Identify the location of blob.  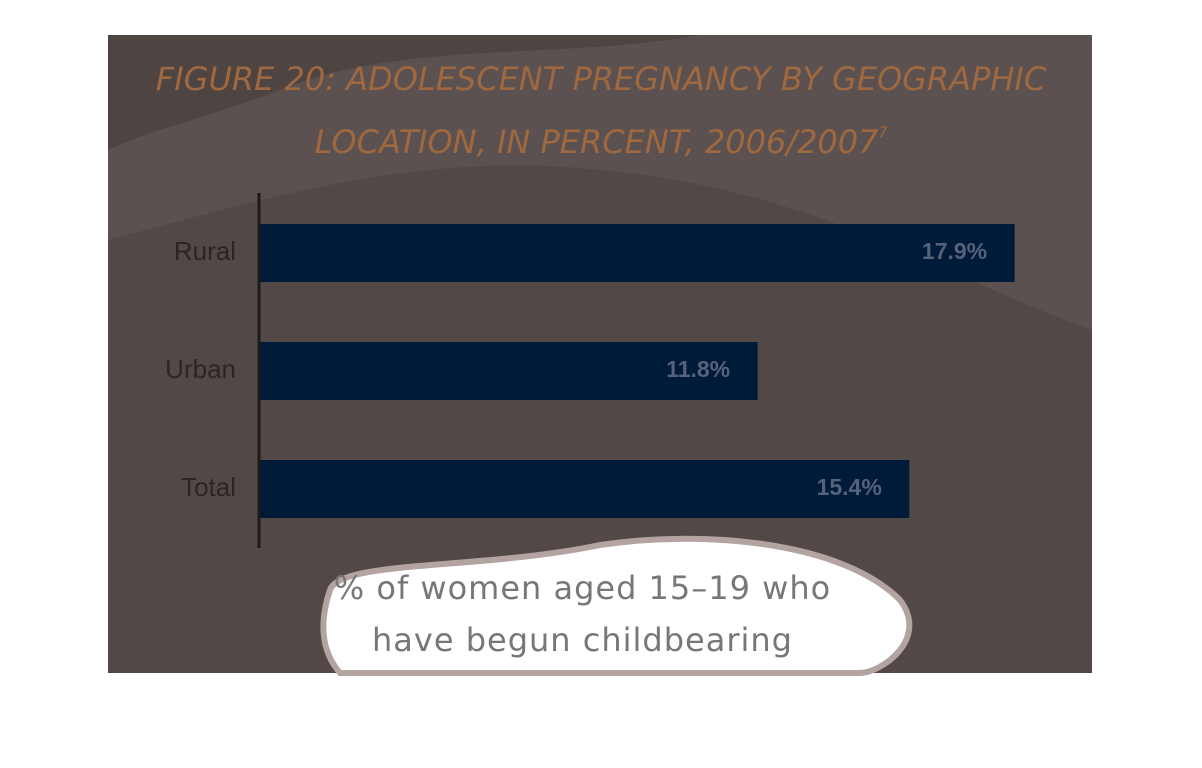
(616, 605).